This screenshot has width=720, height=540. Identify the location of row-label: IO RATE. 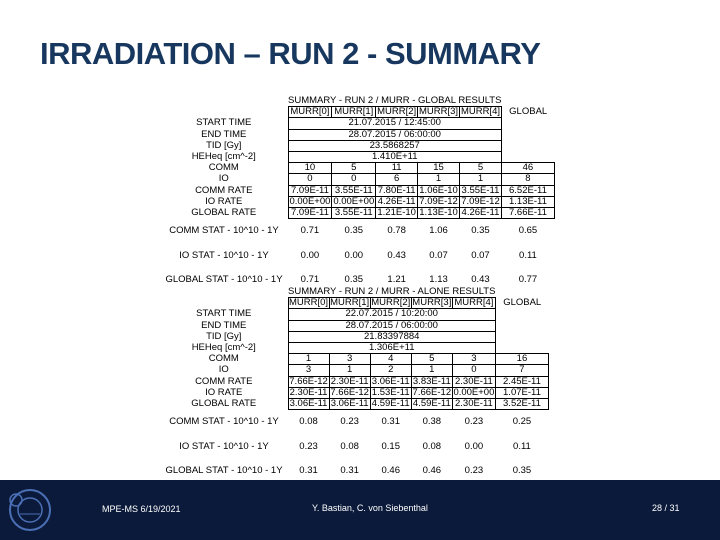
(224, 392).